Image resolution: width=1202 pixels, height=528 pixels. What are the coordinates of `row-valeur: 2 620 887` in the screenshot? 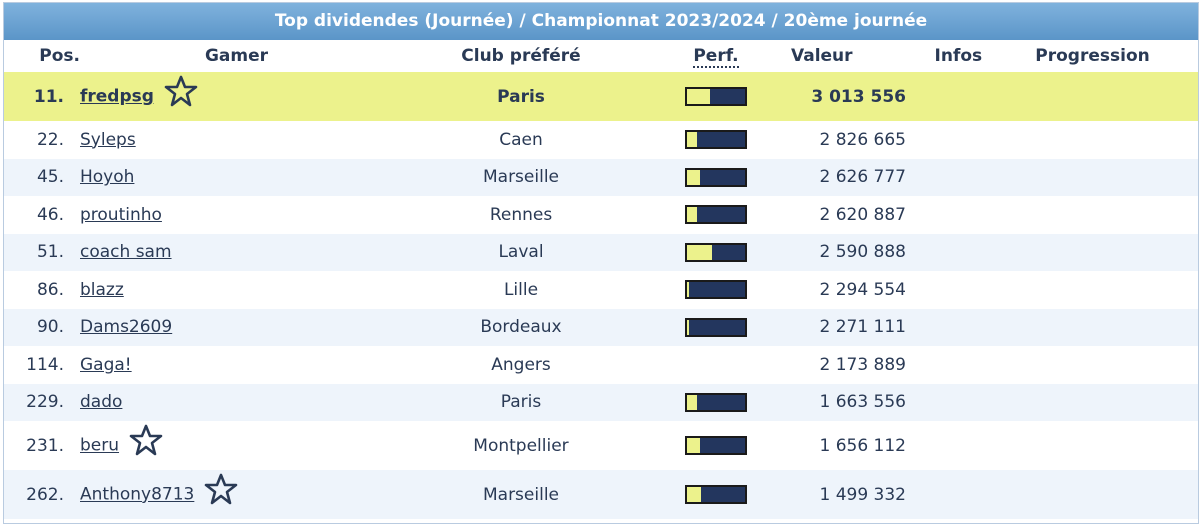 It's located at (862, 214).